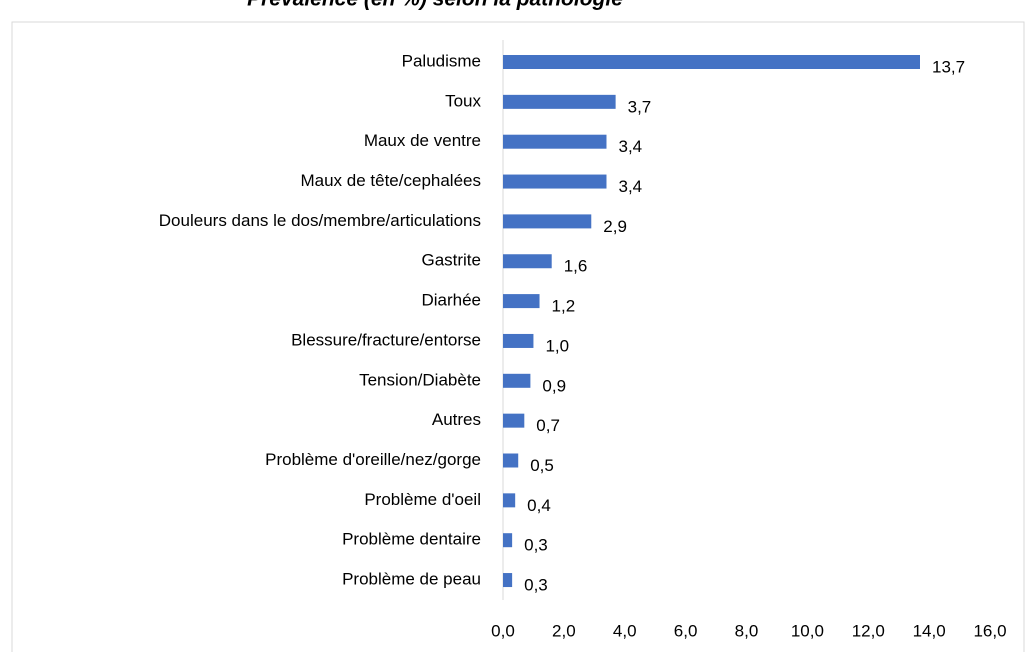 The height and width of the screenshot is (652, 1033). I want to click on chart-title: Prévalence (en %) selon la pathologie, so click(435, 5).